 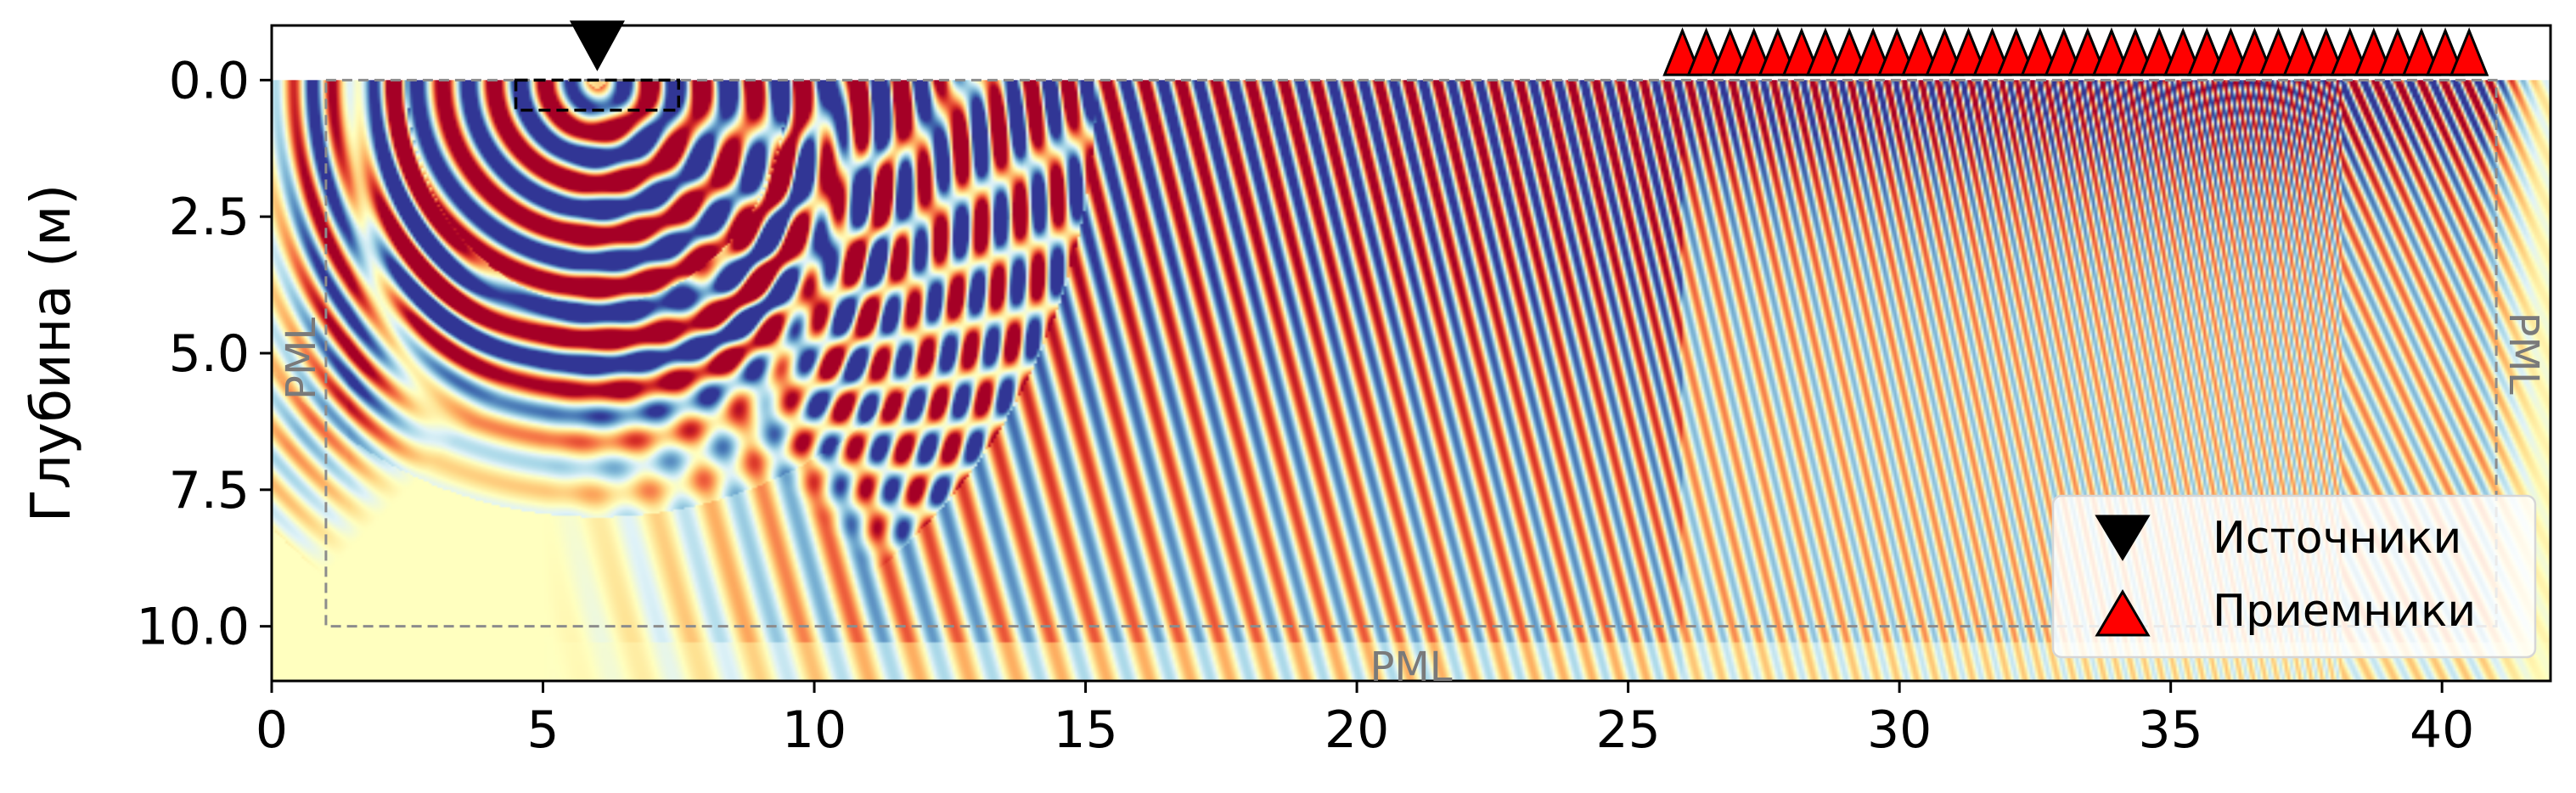 What do you see at coordinates (1085, 730) in the screenshot?
I see `x-tick-label: 15` at bounding box center [1085, 730].